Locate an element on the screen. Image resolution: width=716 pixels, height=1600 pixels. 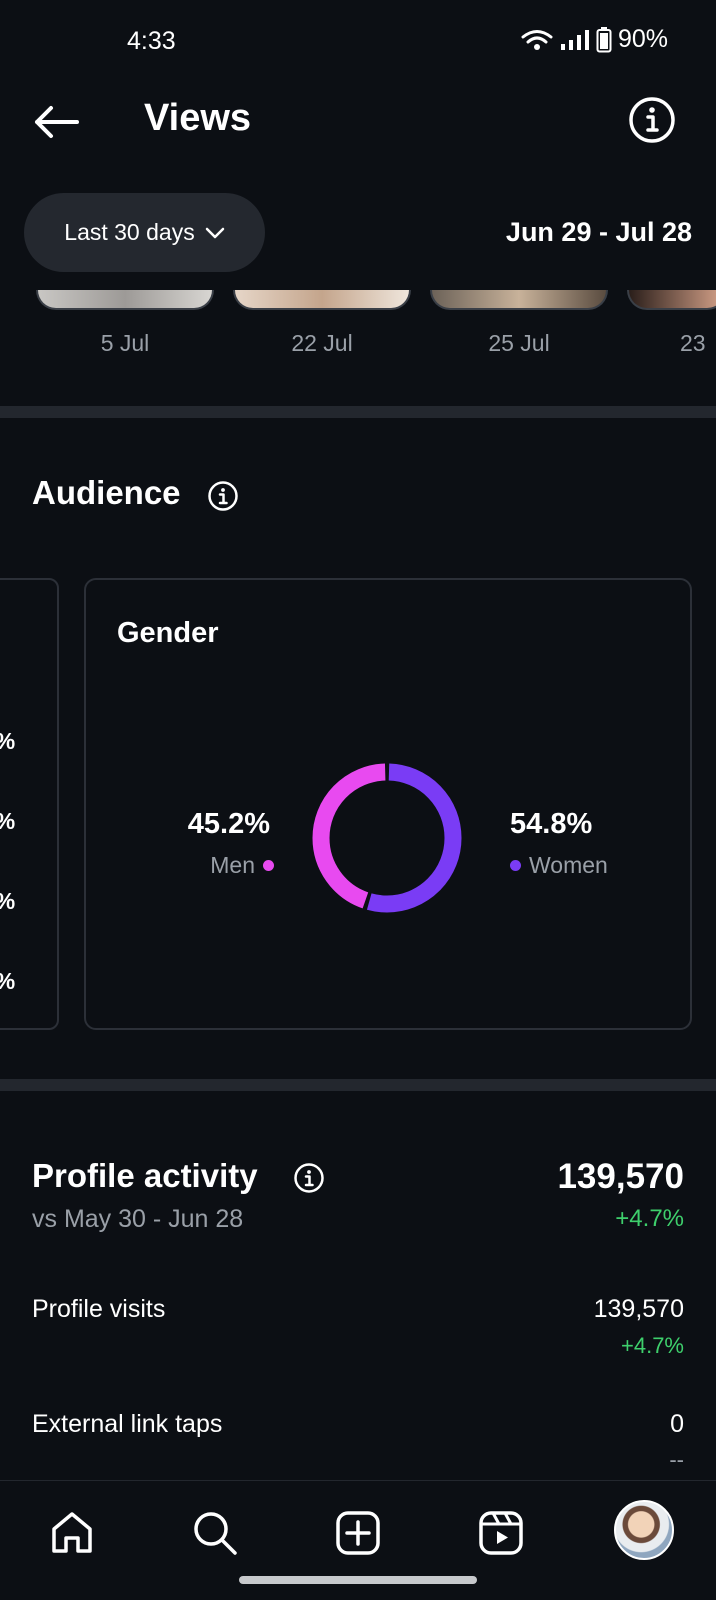
nav-home is located at coordinates (72, 1533).